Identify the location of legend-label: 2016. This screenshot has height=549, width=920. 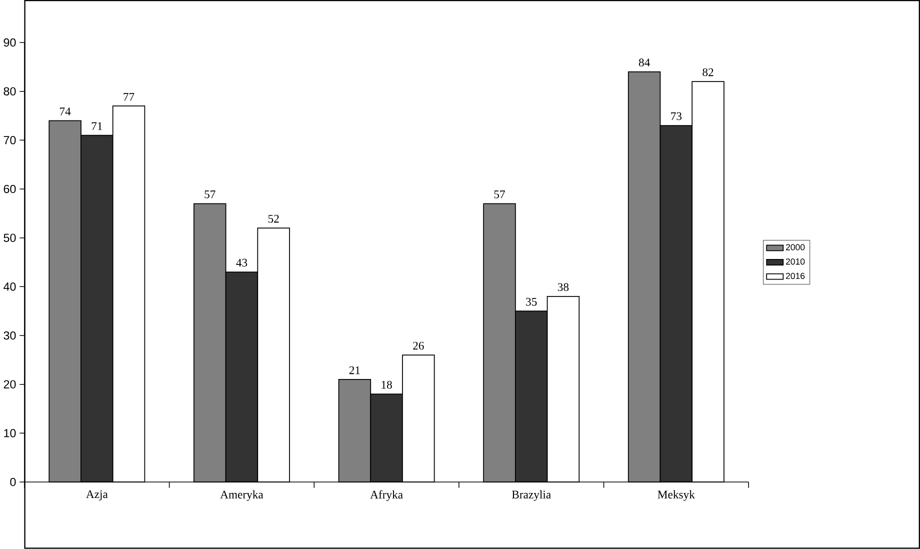
(795, 276).